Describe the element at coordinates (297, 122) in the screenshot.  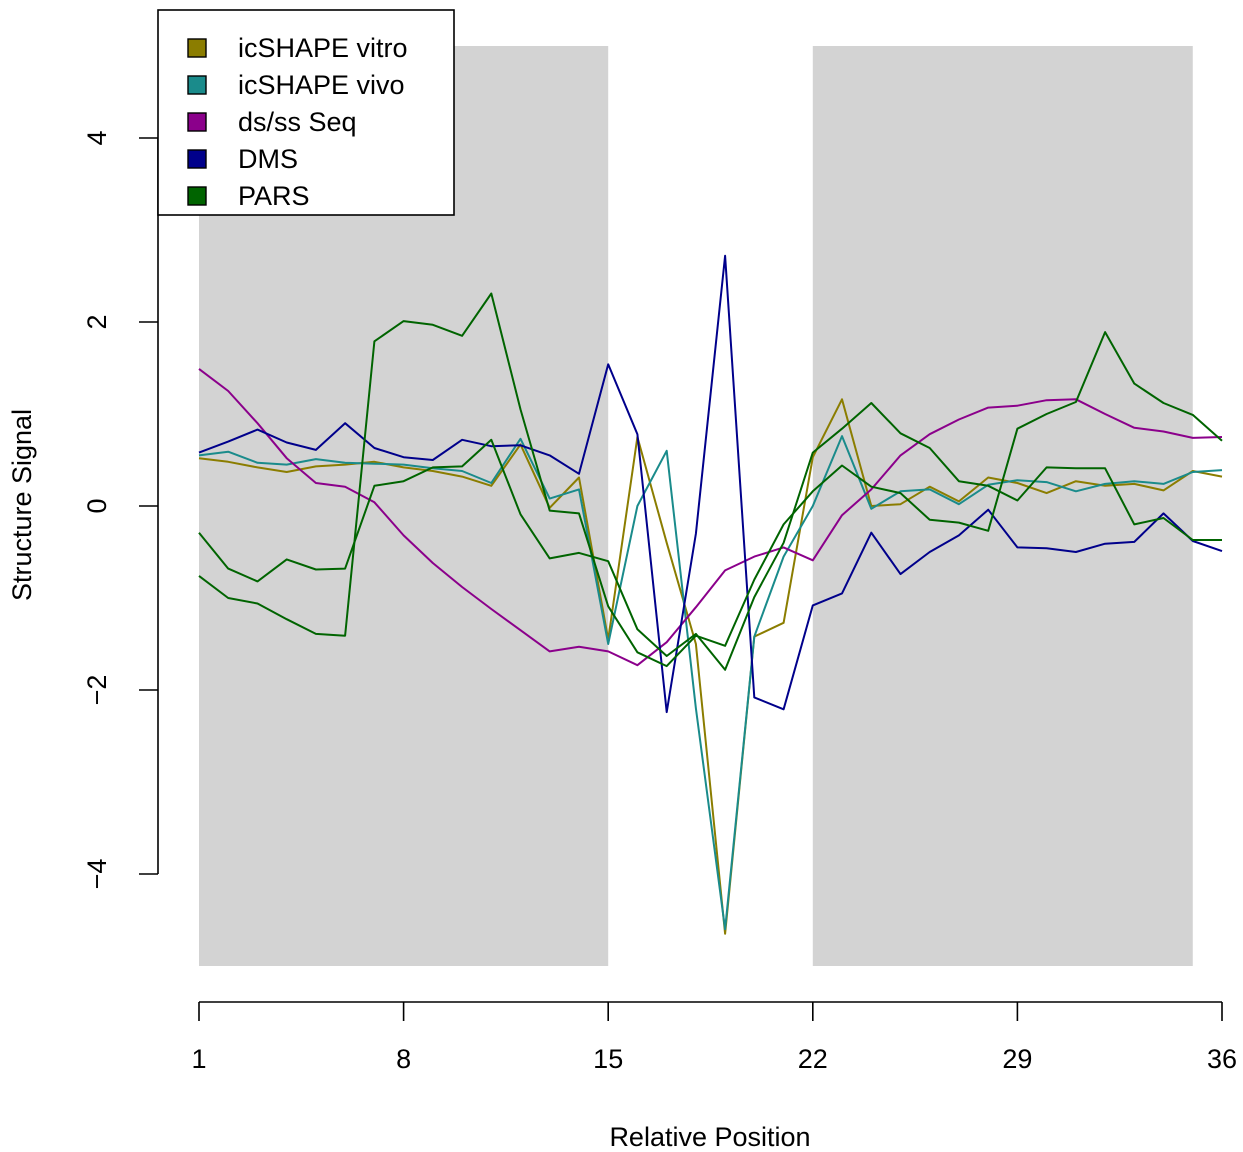
I see `legend-label: ds/ss Seq` at that location.